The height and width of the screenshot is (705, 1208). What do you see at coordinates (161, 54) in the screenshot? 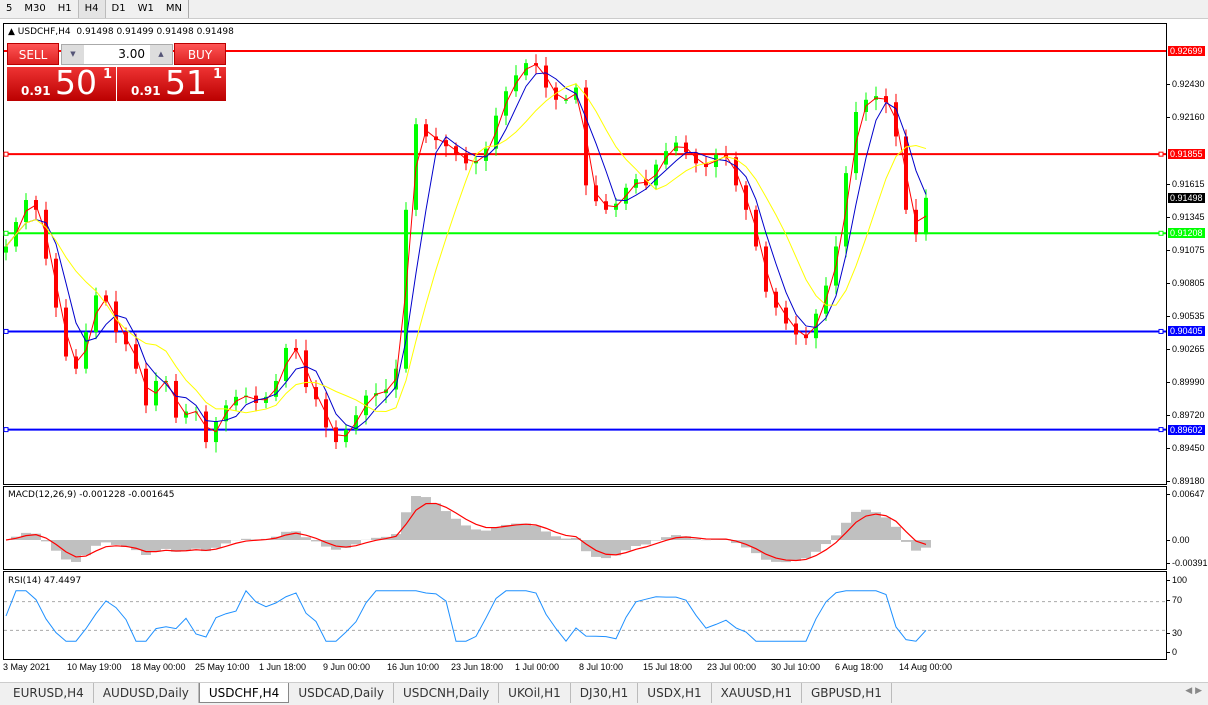
I see `lot-increase-icon: ▲` at bounding box center [161, 54].